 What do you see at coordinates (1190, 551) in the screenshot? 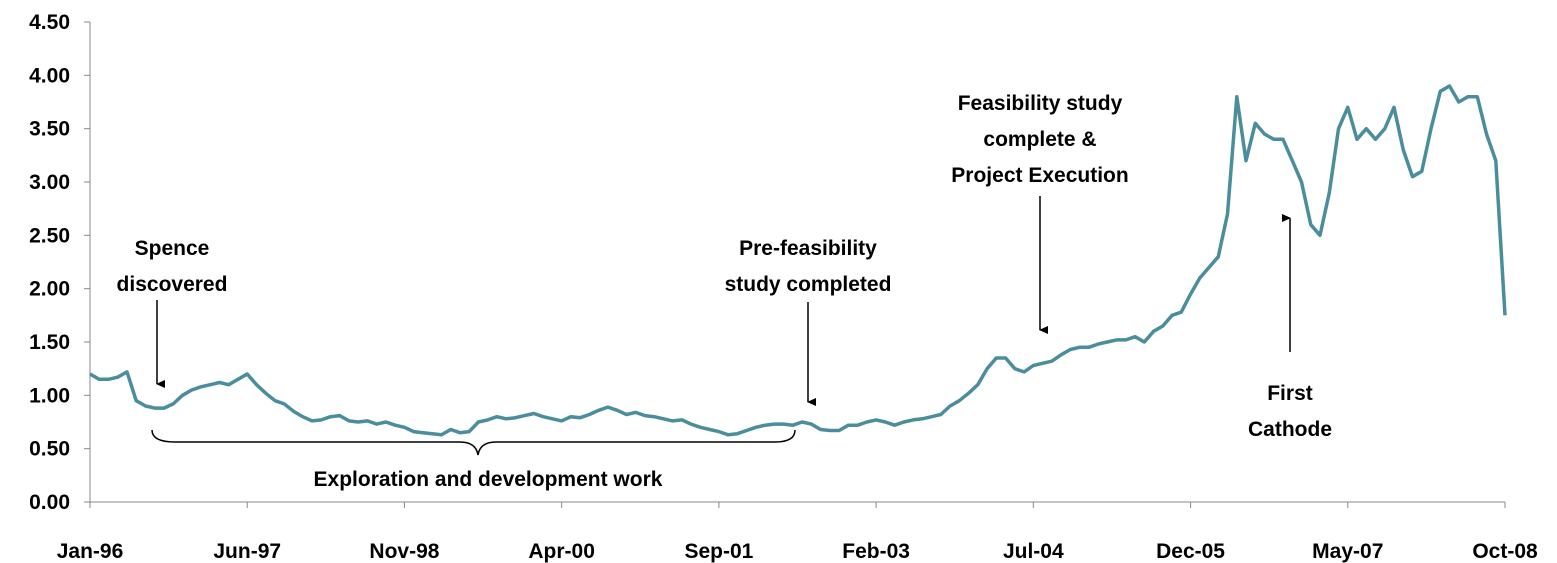
I see `x-tick-label: Dec-05` at bounding box center [1190, 551].